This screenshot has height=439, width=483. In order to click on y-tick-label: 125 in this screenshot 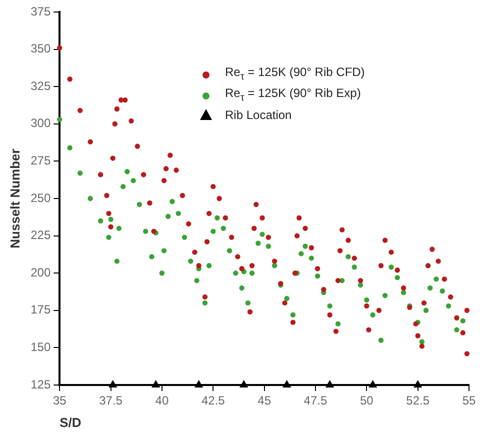, I will do `click(40, 384)`.